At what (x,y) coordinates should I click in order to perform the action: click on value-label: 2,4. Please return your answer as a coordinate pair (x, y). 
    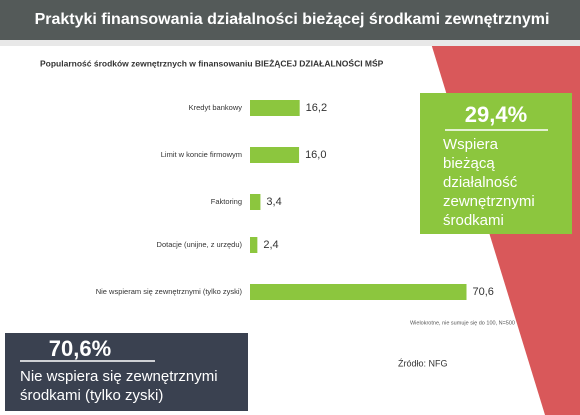
    Looking at the image, I should click on (270, 245).